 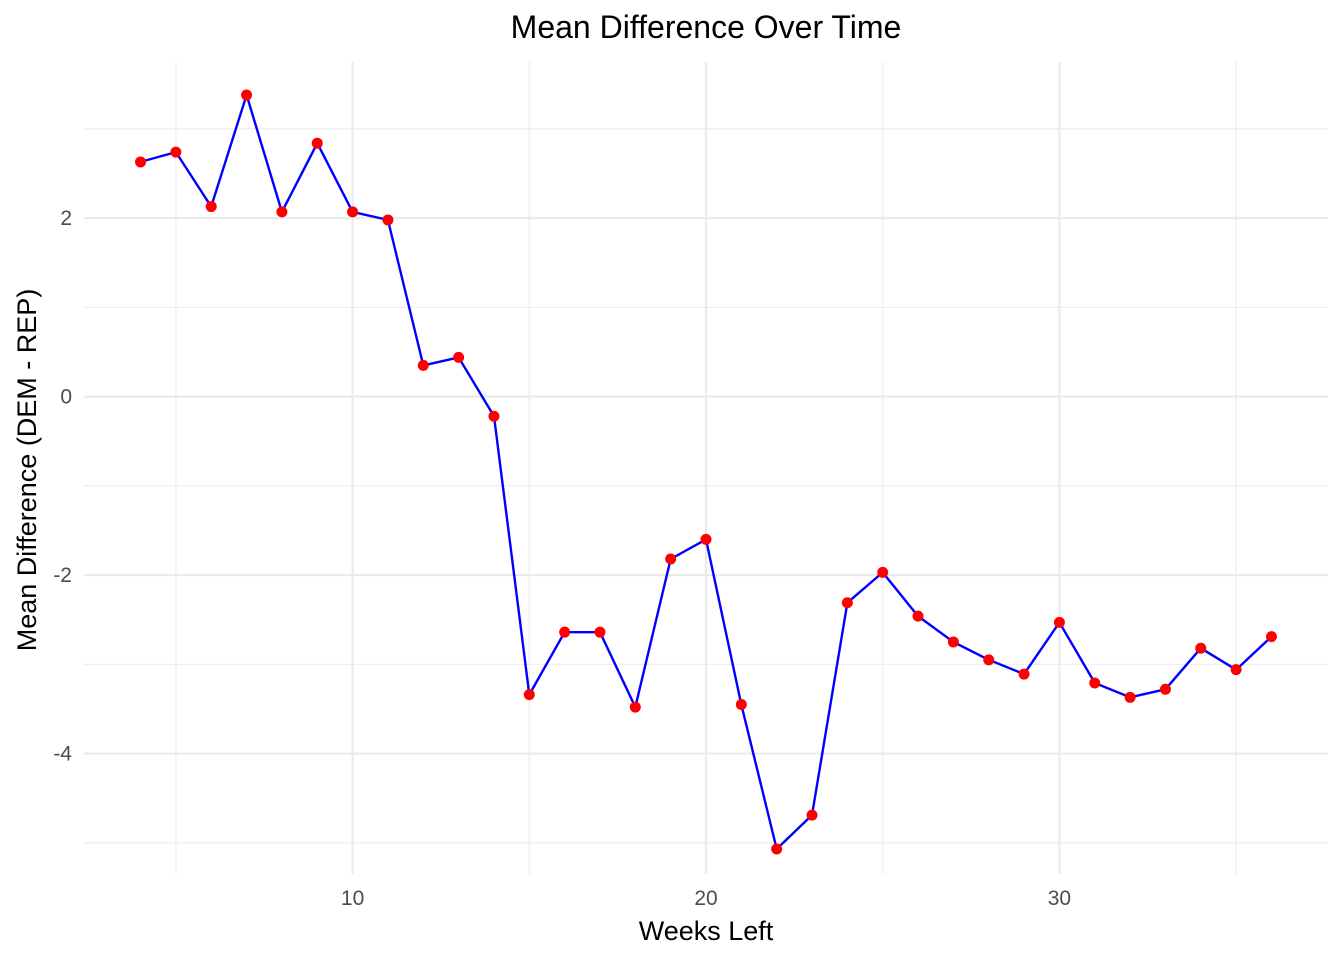 I want to click on y-tick-label: 0, so click(x=66, y=397).